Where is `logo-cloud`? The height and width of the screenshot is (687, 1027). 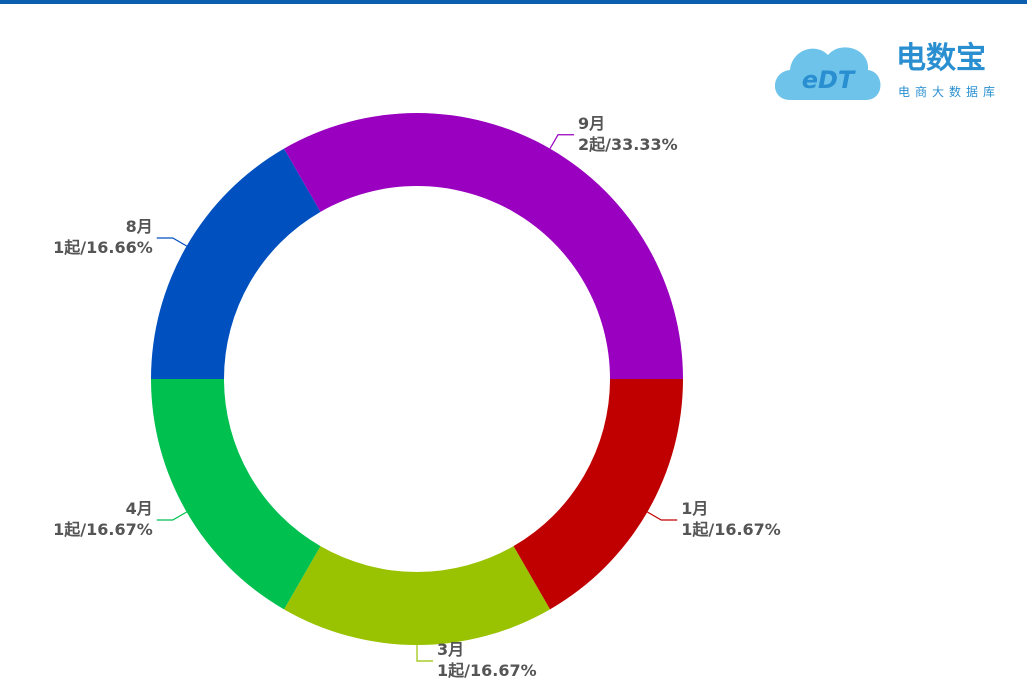 logo-cloud is located at coordinates (828, 73).